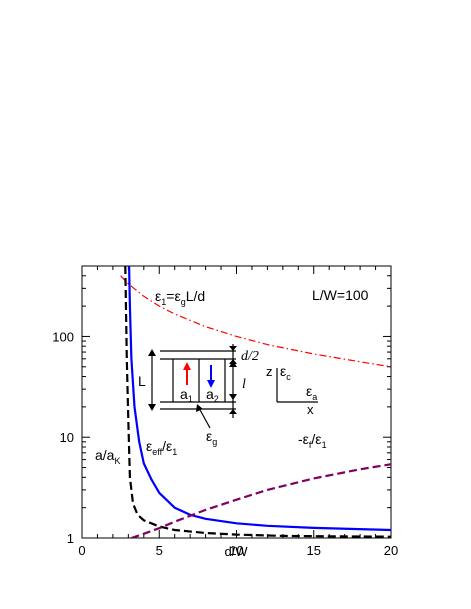 This screenshot has height=609, width=471. What do you see at coordinates (391, 550) in the screenshot?
I see `x-tick-label: 20` at bounding box center [391, 550].